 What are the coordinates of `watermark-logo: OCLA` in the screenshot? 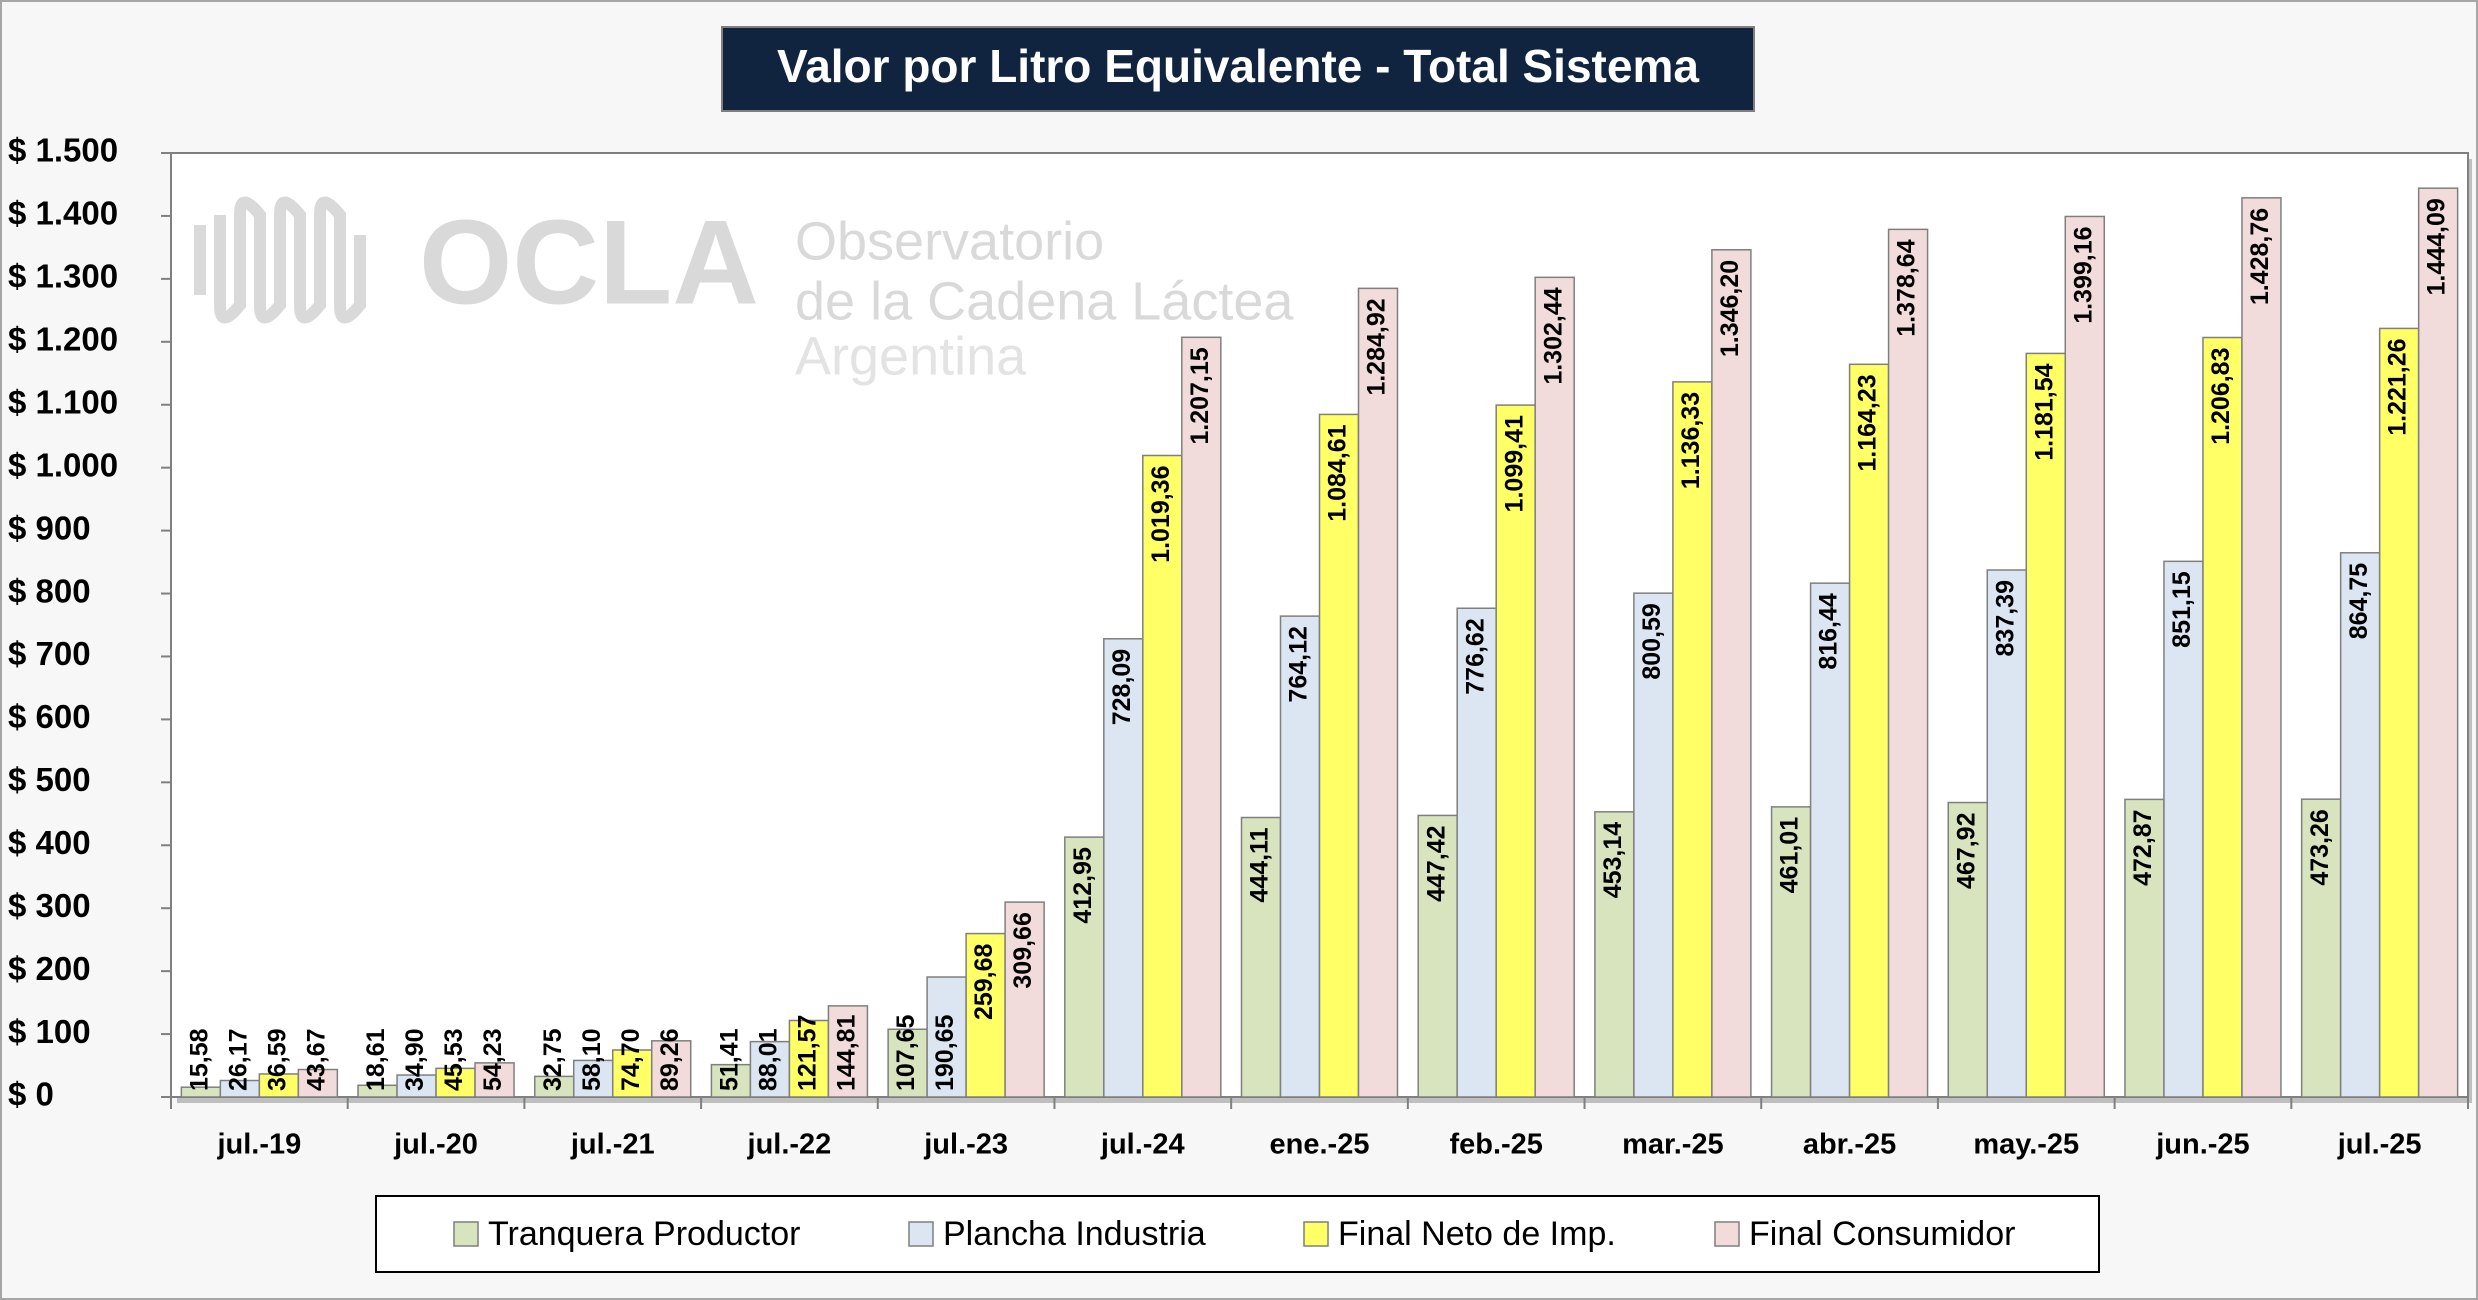 It's located at (589, 263).